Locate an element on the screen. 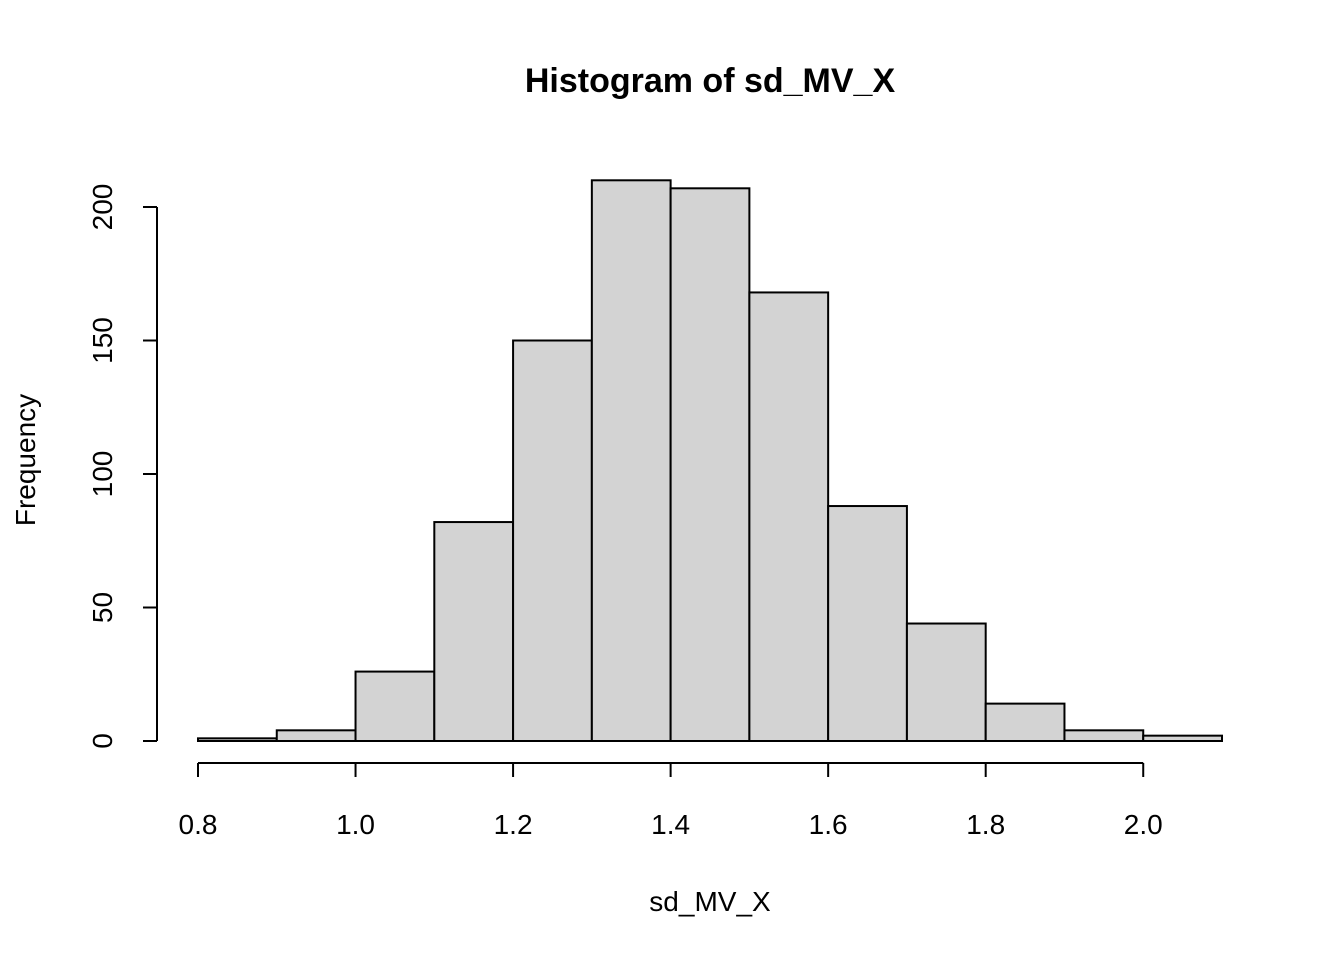 The image size is (1344, 960). x-axis: 0.8 1.0 1.2 1.4 1.6 1.8 2.0 is located at coordinates (671, 801).